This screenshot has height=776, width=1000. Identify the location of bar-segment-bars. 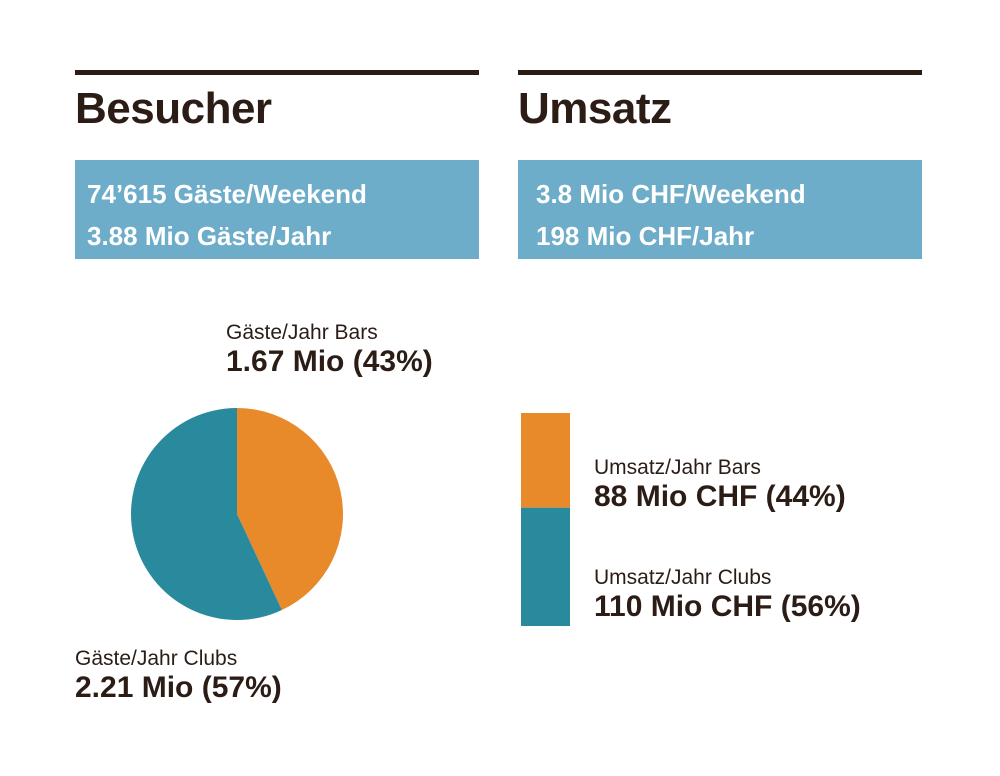
(545, 460).